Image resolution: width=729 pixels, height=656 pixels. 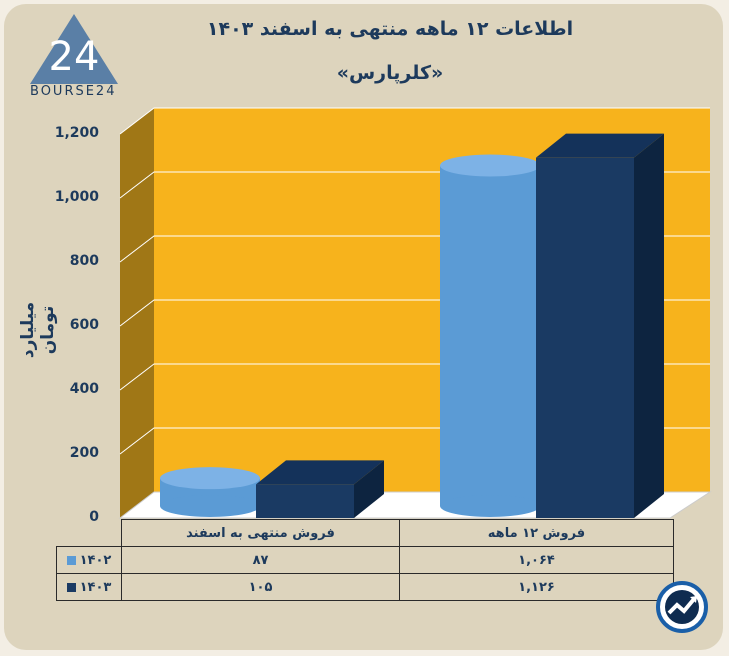 I want to click on svg-text: 24, so click(x=74, y=57).